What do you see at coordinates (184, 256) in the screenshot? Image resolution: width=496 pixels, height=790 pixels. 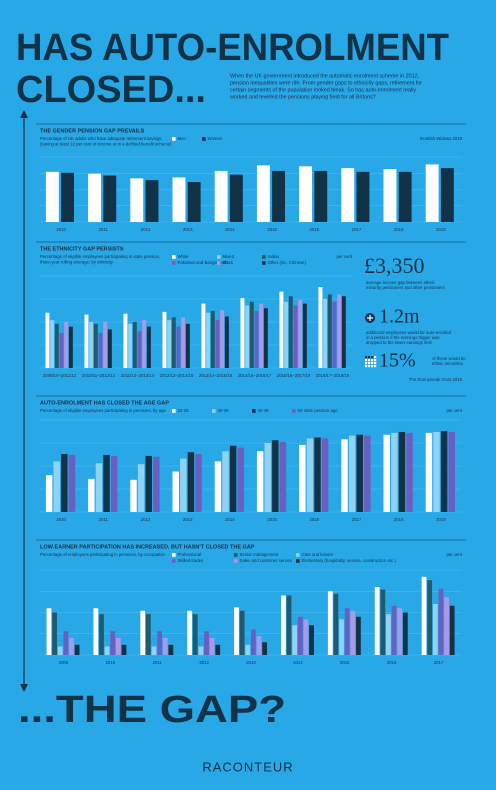 I see `legend-label: White` at bounding box center [184, 256].